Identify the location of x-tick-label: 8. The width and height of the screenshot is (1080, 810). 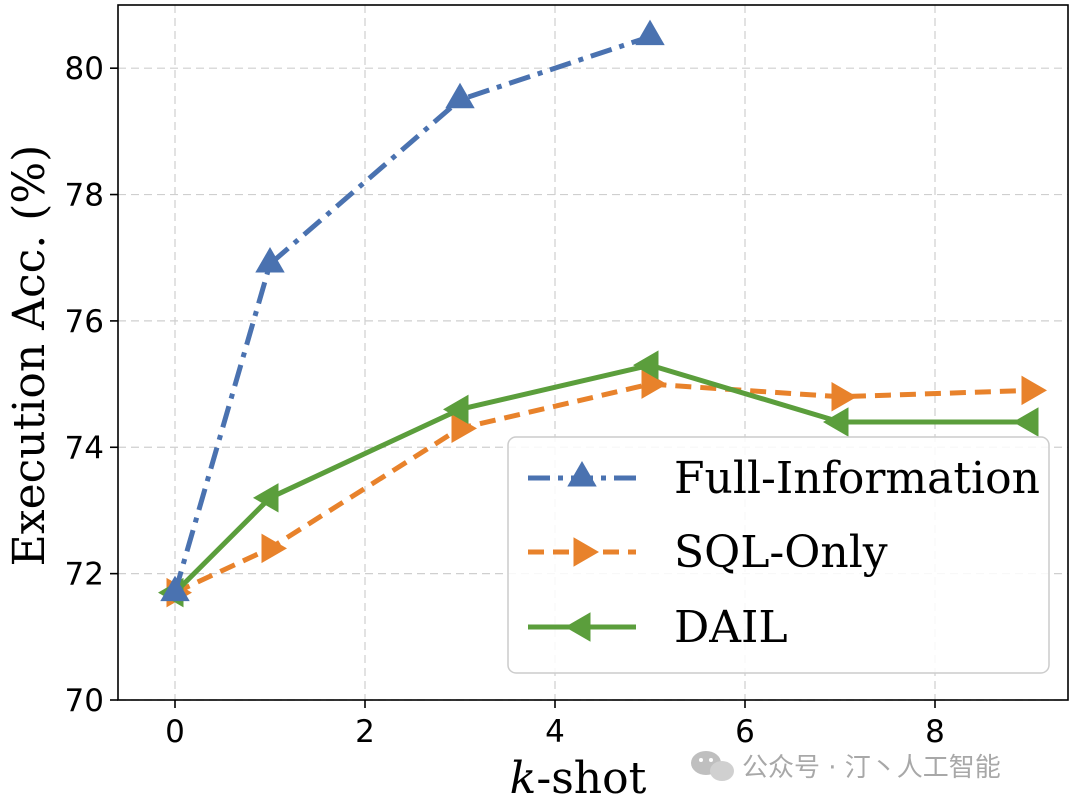
(935, 732).